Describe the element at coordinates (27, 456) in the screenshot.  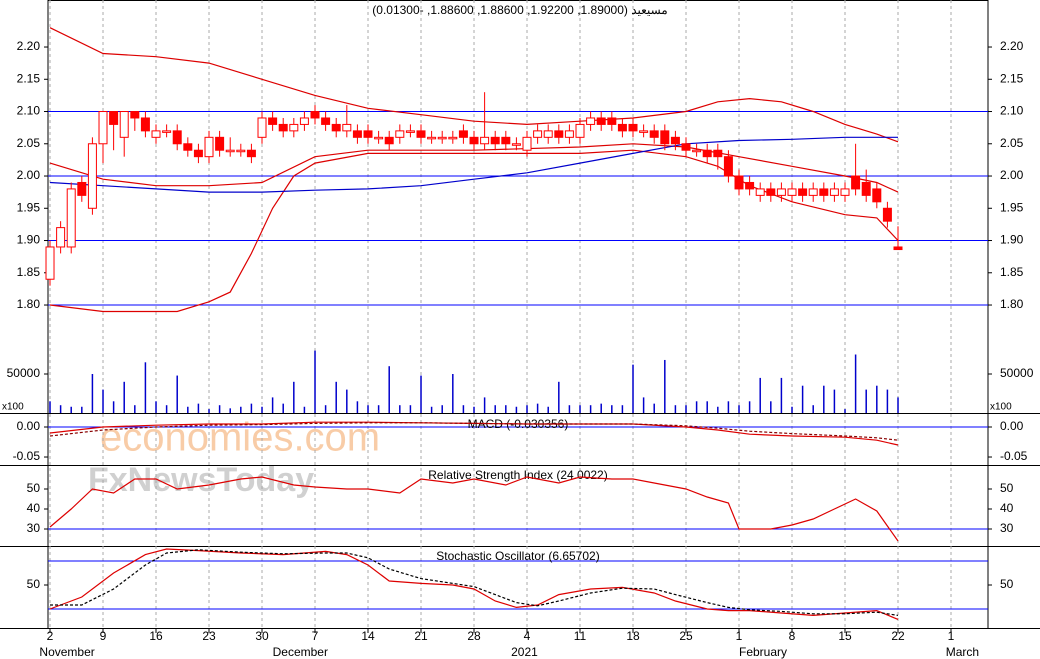
I see `y-tick-label: -0.05` at that location.